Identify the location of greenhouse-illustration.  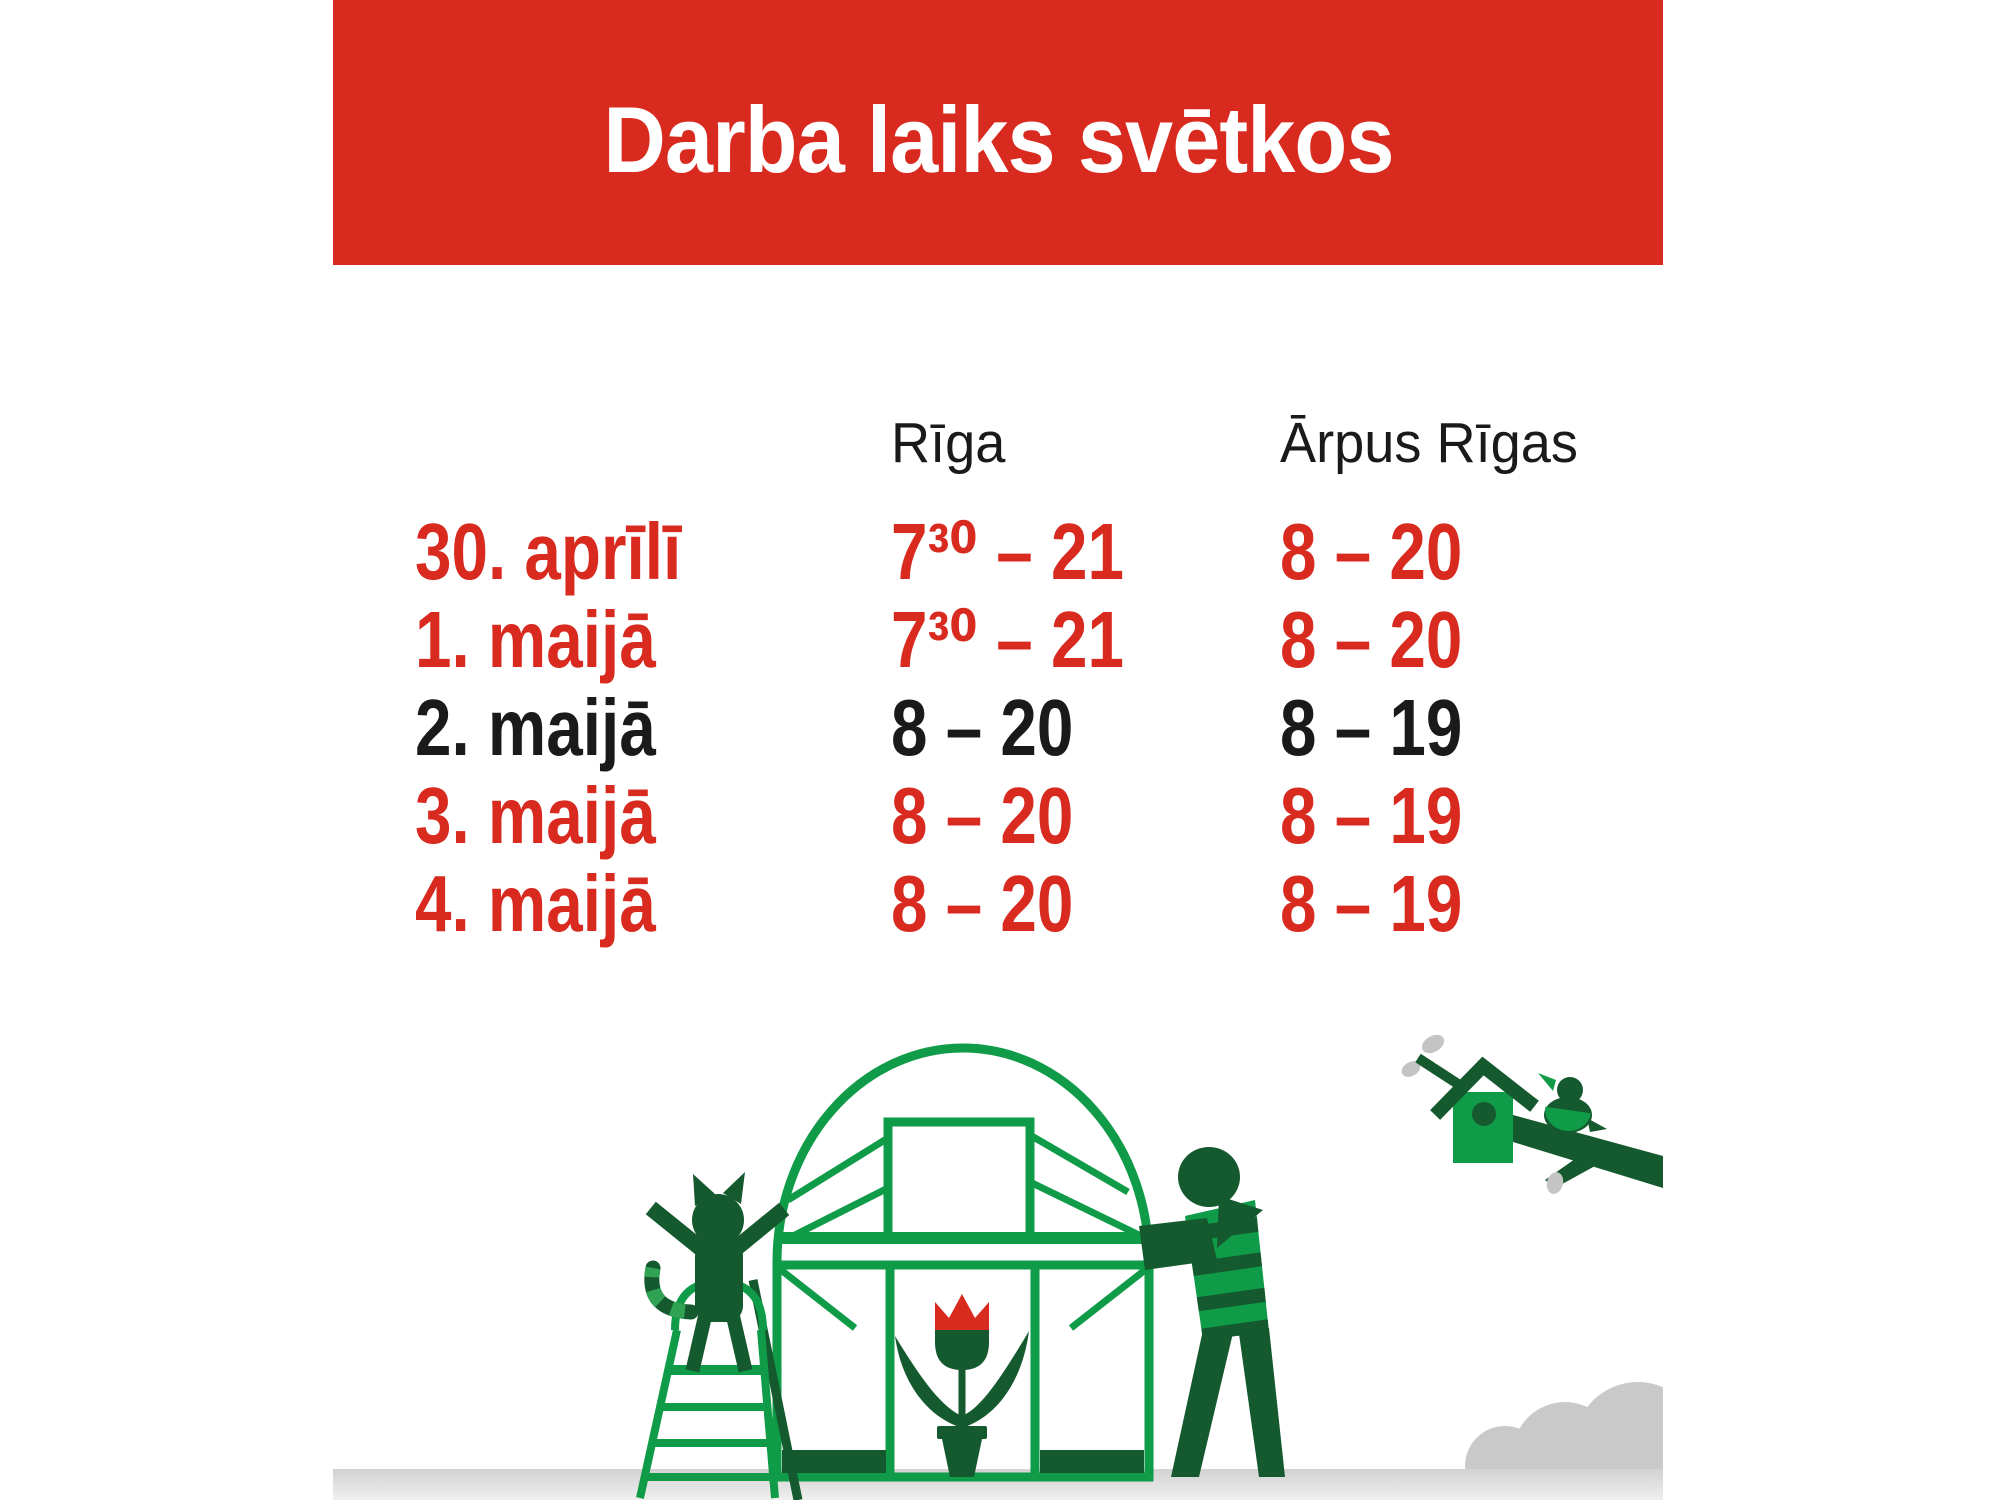
(968, 1262).